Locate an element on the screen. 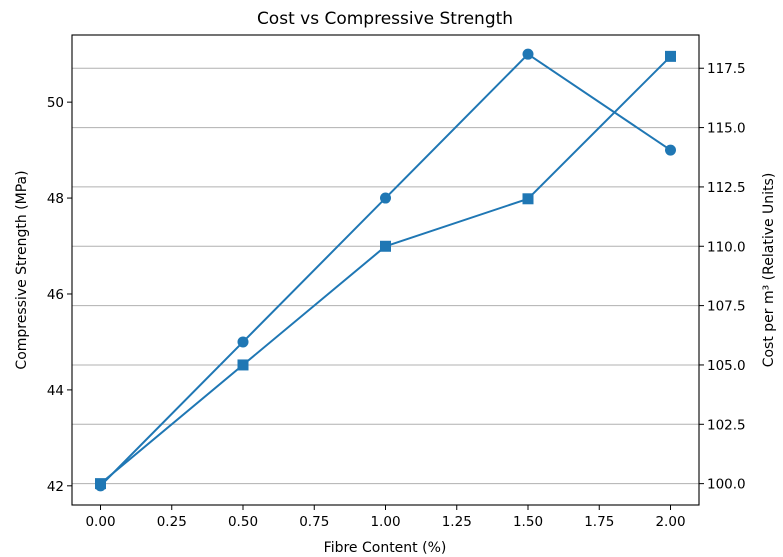 This screenshot has height=557, width=783. y-axis-title-right: Cost per m³ (Relative Units) is located at coordinates (769, 270).